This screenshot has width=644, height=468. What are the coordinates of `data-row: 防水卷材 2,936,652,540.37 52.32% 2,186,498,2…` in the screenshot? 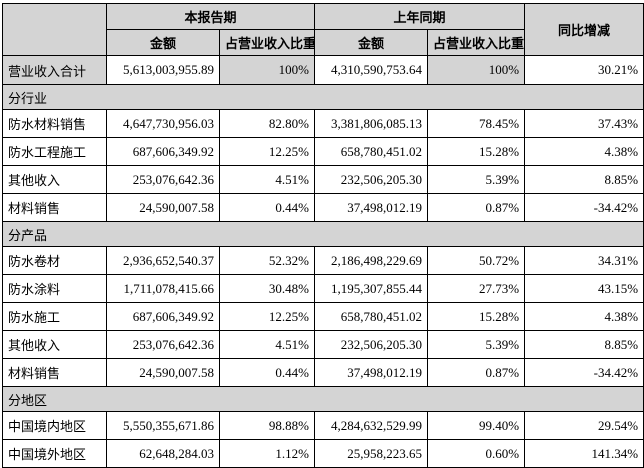 It's located at (323, 260).